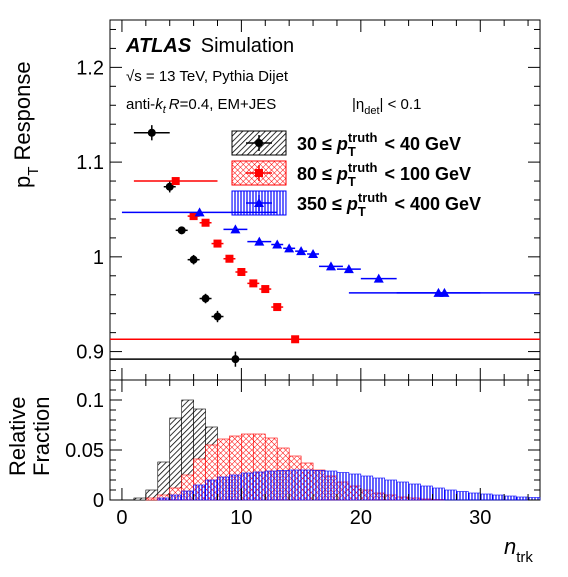  Describe the element at coordinates (379, 144) in the screenshot. I see `legend-label: 30 ≤ pTtruth < 40 GeV` at that location.